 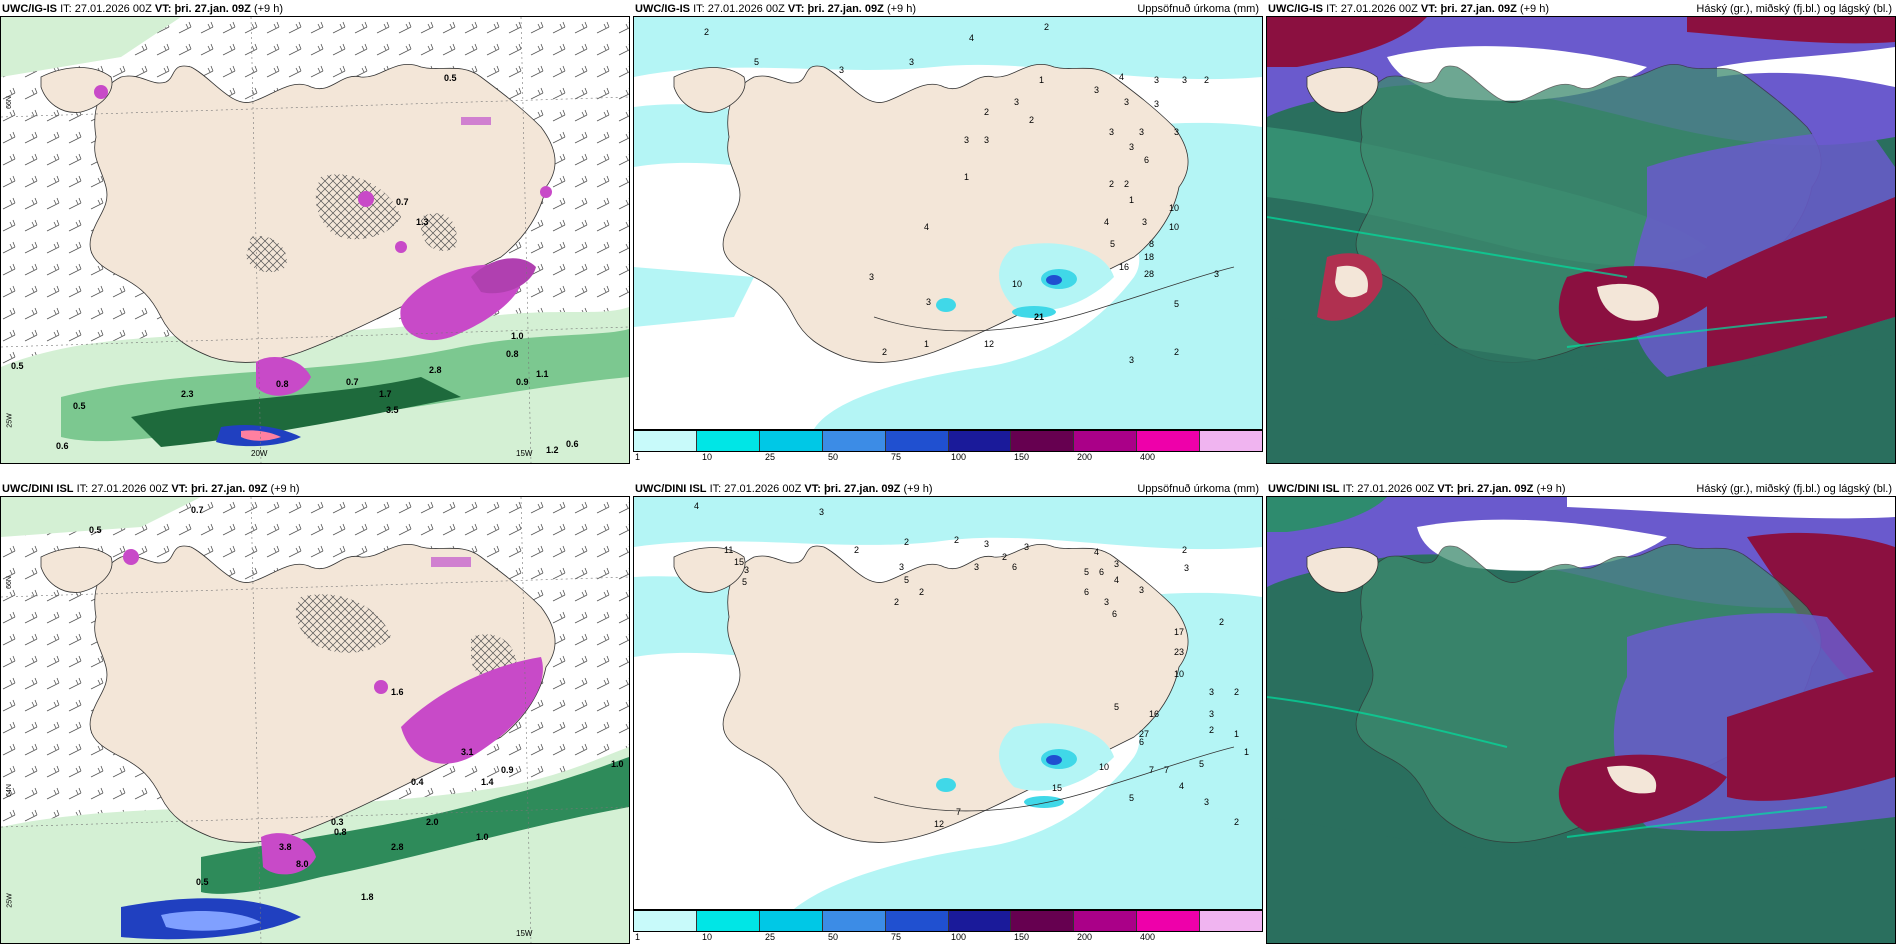 What do you see at coordinates (1149, 274) in the screenshot?
I see `value-label: 28` at bounding box center [1149, 274].